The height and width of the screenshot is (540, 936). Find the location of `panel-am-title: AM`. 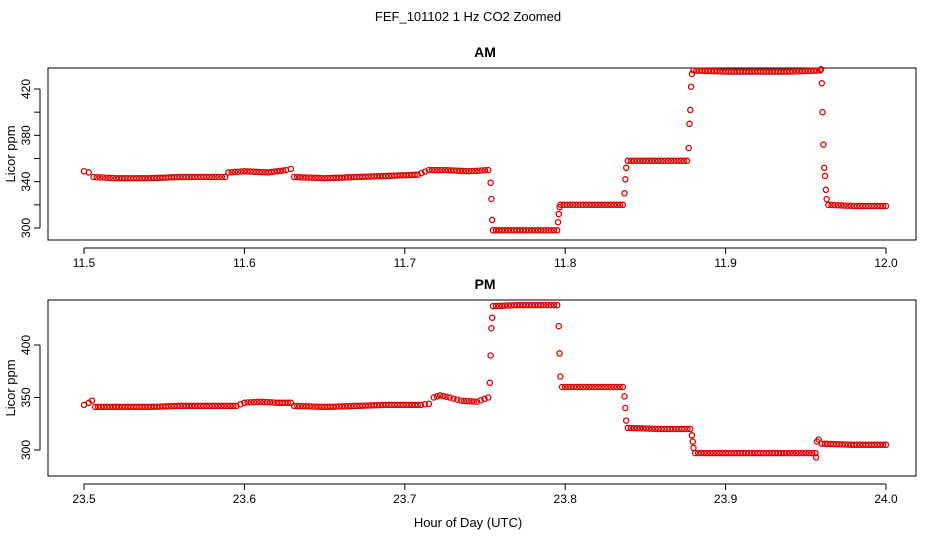

panel-am-title: AM is located at coordinates (485, 52).